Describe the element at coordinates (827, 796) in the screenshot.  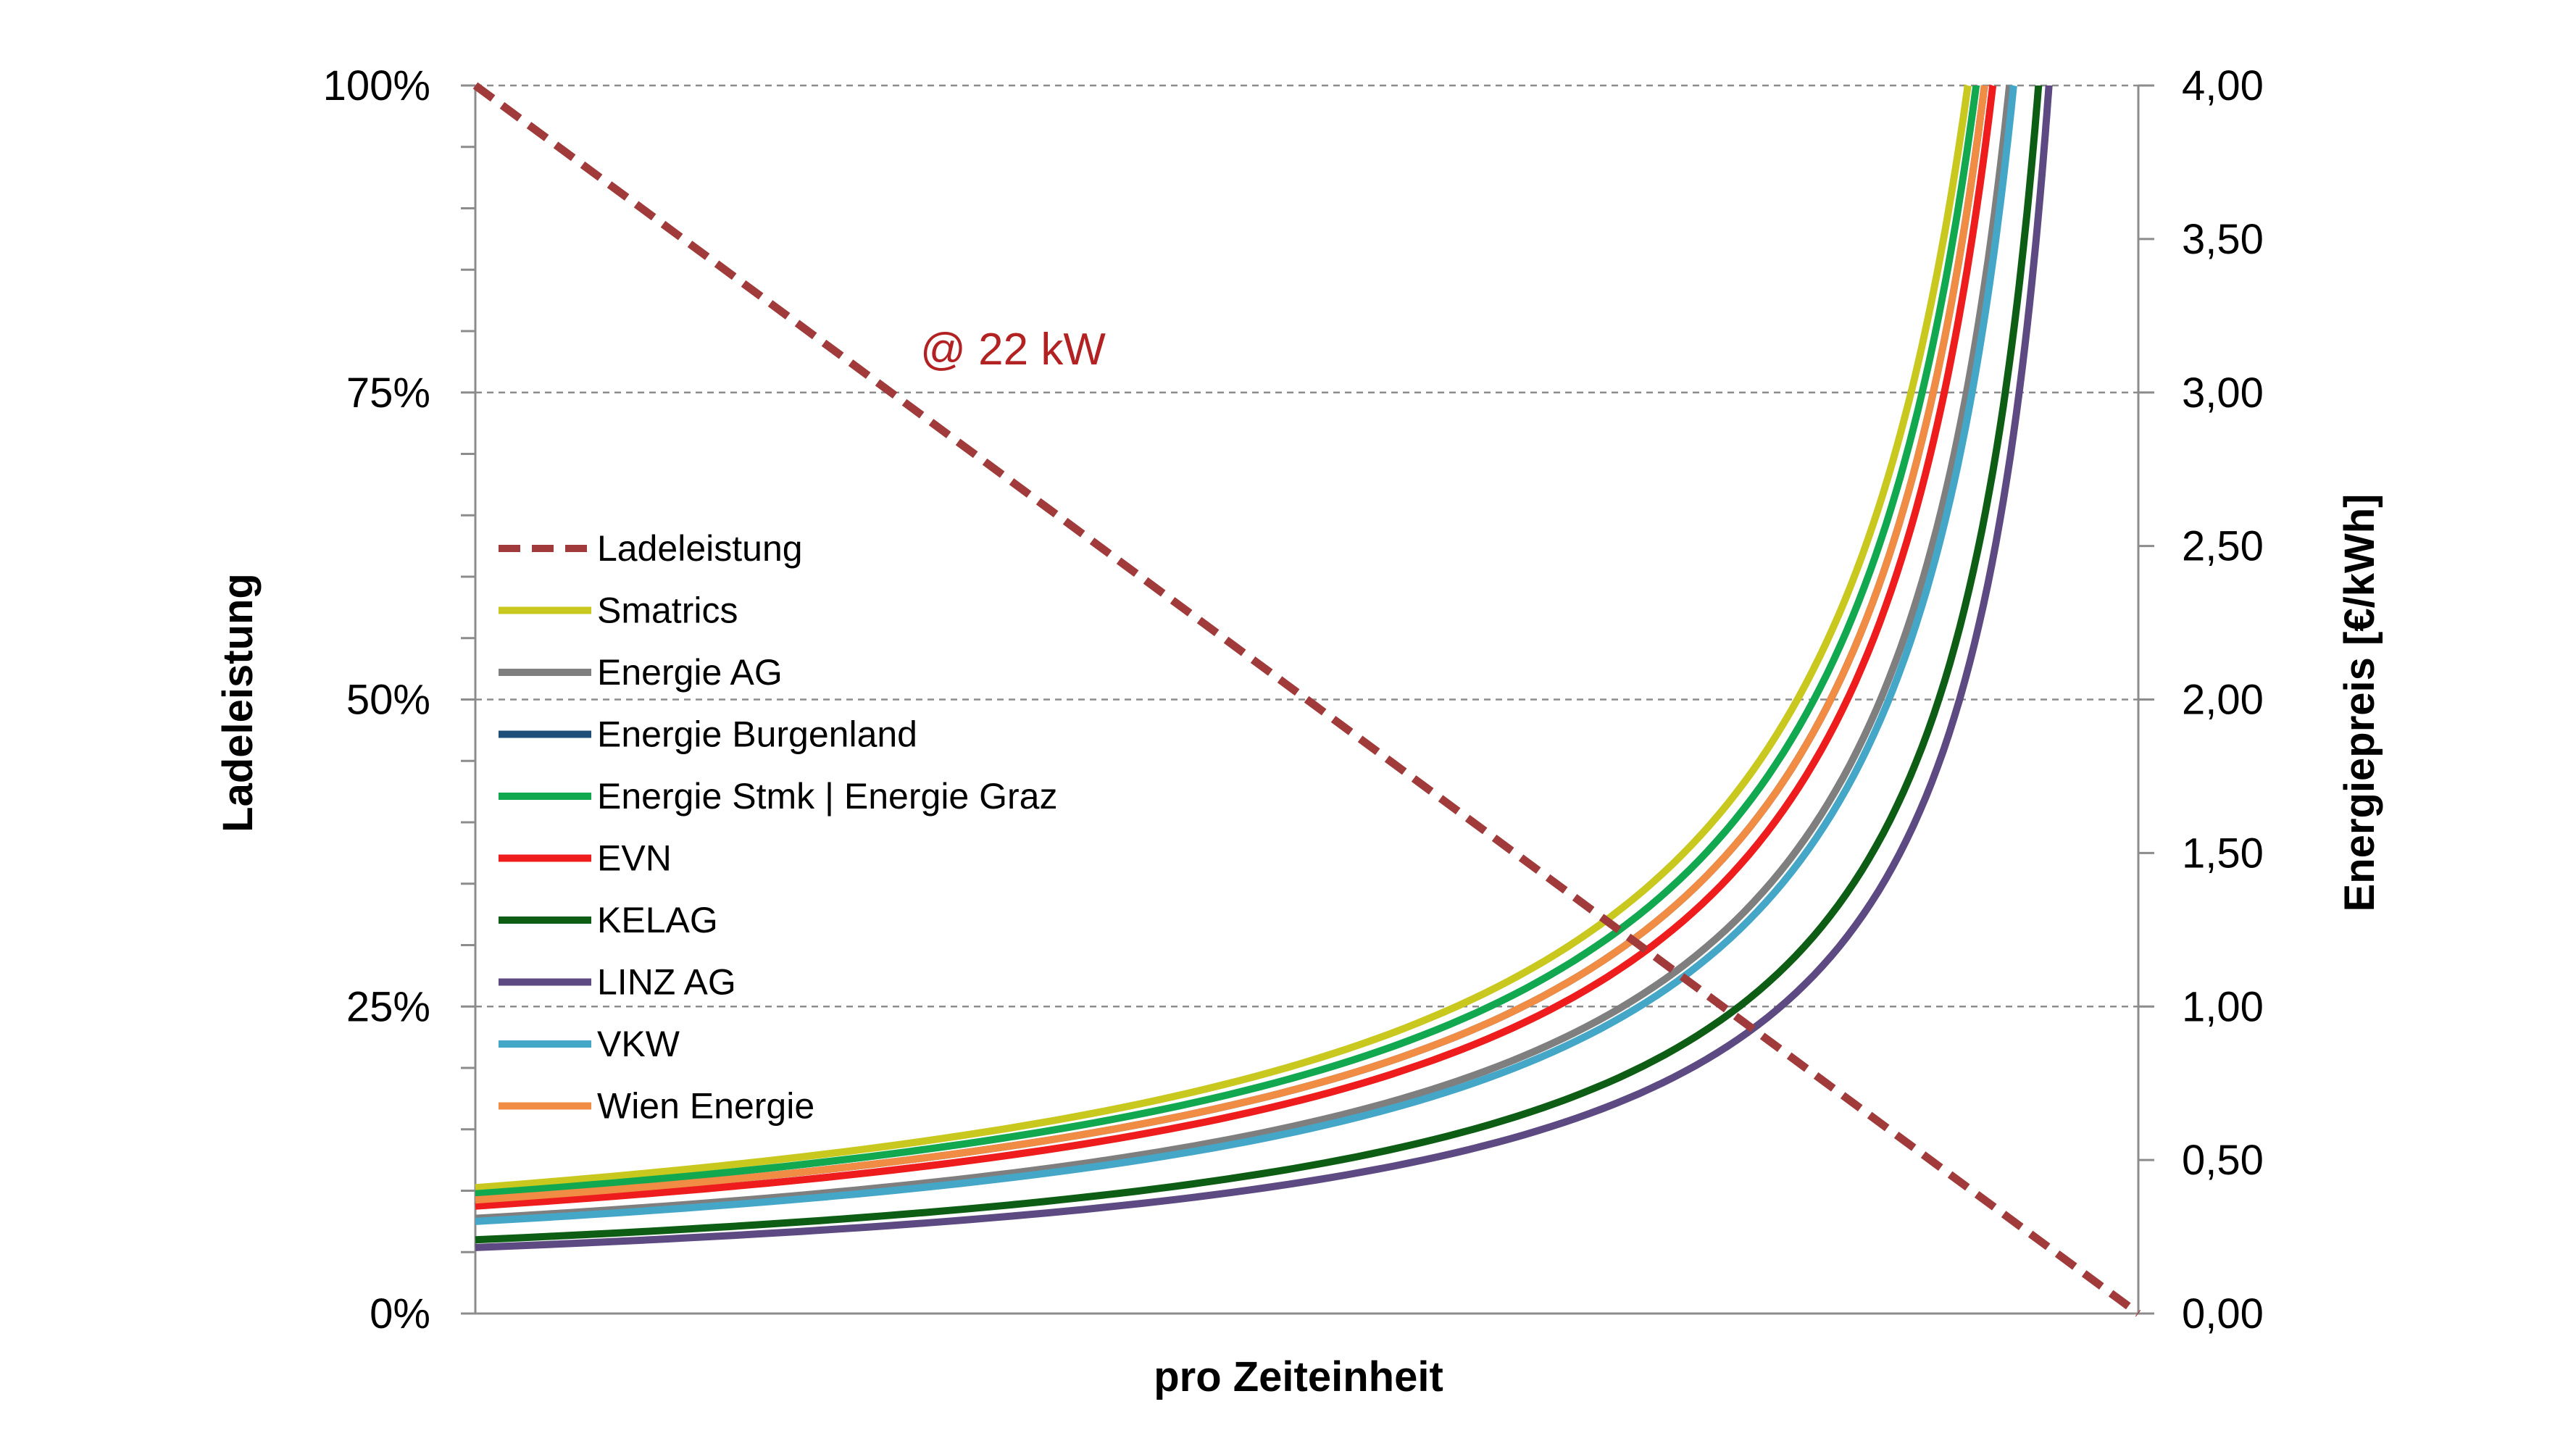
I see `legend-label-energie-stmk-energie-graz: Energie Stmk | Energie Graz` at that location.